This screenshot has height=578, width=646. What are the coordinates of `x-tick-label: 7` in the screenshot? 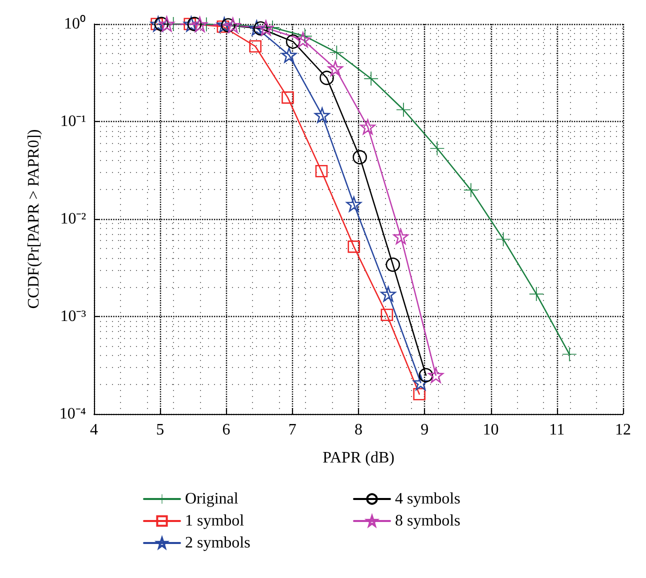 It's located at (292, 430).